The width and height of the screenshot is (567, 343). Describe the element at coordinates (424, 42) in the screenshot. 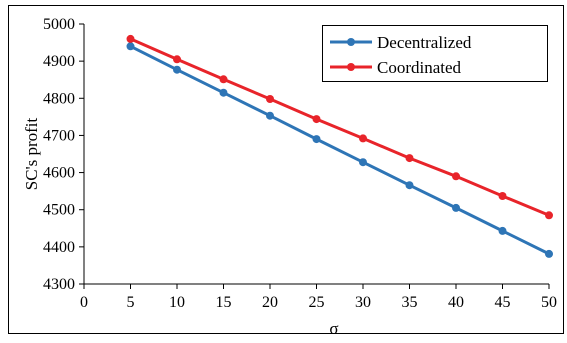

I see `legend-label-decentralized: Decentralized` at that location.